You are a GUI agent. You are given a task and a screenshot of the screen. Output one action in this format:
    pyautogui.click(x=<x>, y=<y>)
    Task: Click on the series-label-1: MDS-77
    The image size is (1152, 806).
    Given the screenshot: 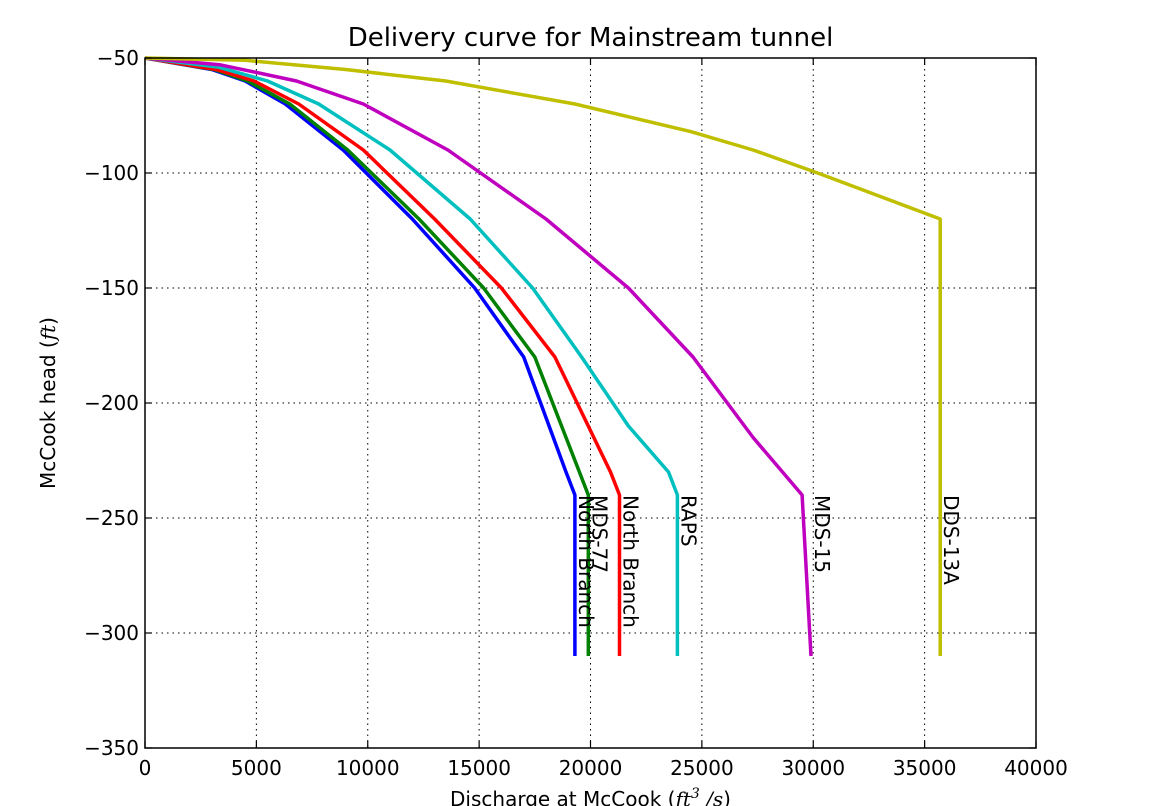 What is the action you would take?
    pyautogui.click(x=599, y=534)
    